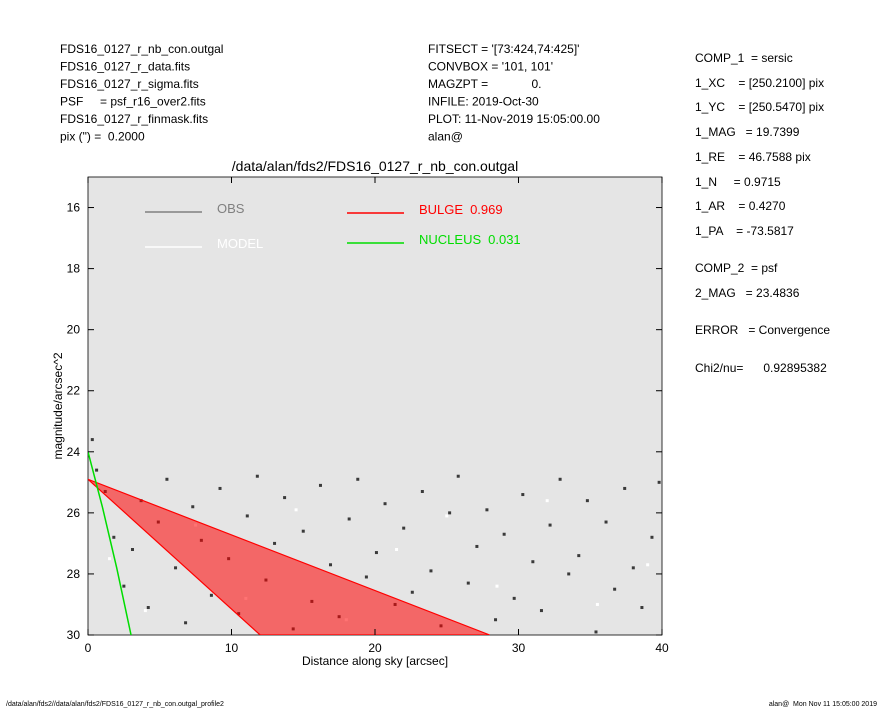 The image size is (885, 708). What do you see at coordinates (74, 513) in the screenshot?
I see `y-tick-label: 26` at bounding box center [74, 513].